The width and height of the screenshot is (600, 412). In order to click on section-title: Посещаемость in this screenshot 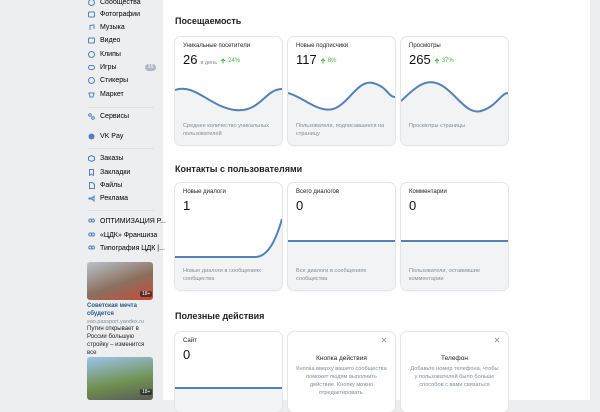, I will do `click(208, 21)`.